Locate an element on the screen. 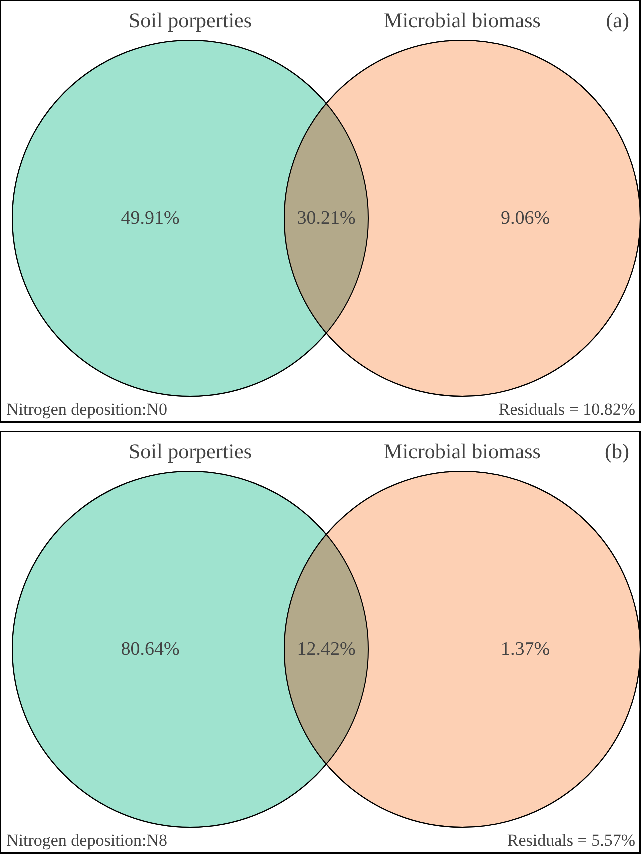  data-label: 49.91% is located at coordinates (150, 218).